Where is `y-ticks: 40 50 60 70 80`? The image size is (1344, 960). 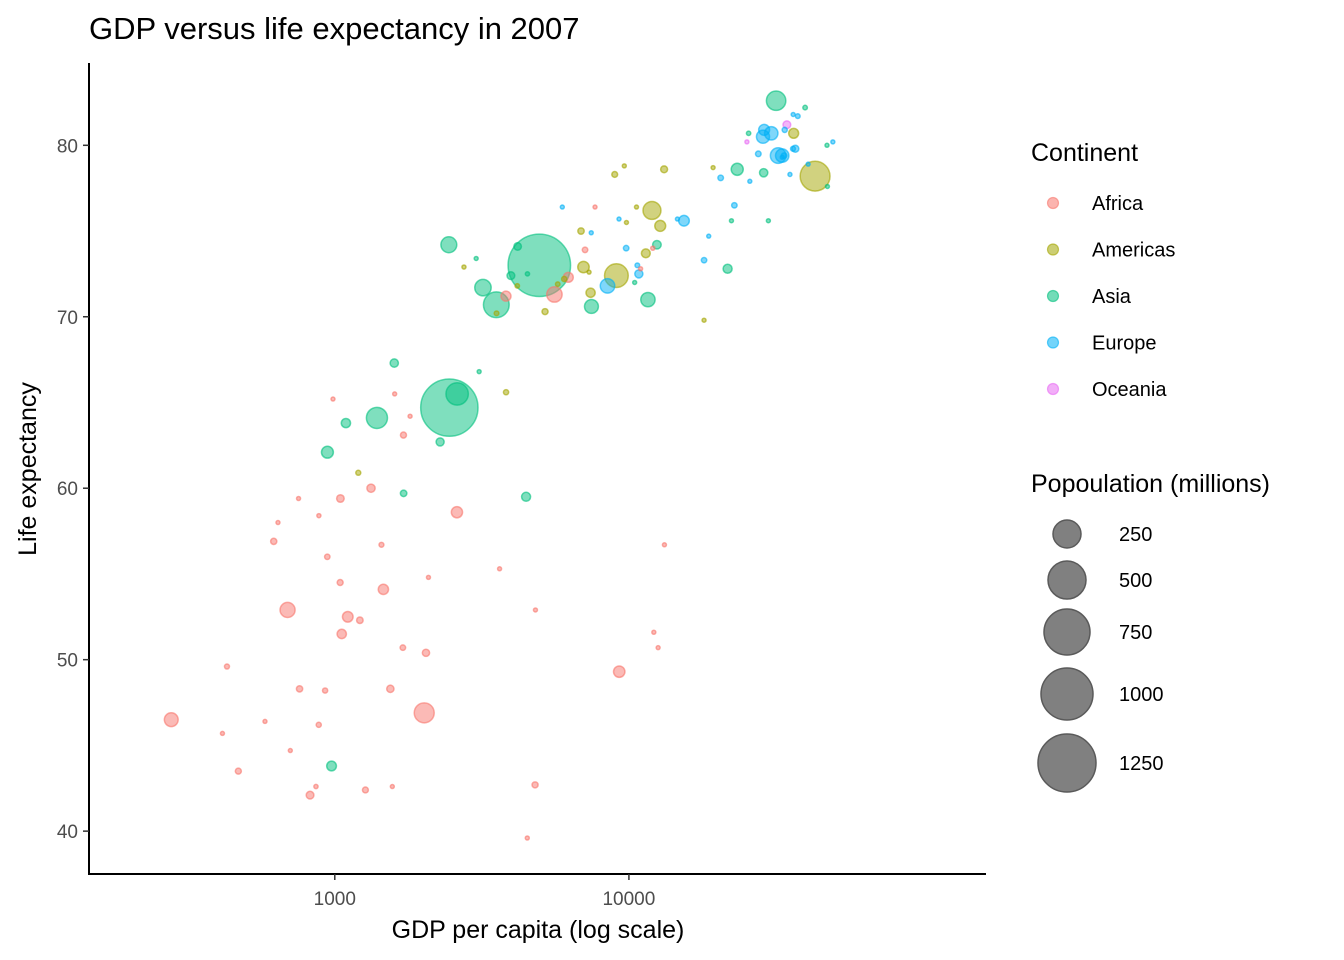 y-ticks: 40 50 60 70 80 is located at coordinates (73, 489).